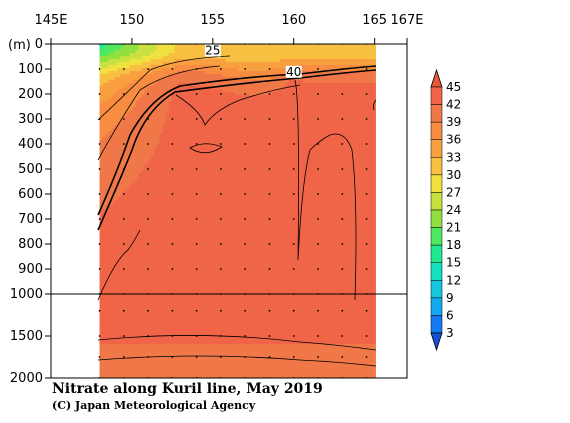 This screenshot has height=423, width=570. What do you see at coordinates (436, 342) in the screenshot?
I see `colorbar-min-arrow` at bounding box center [436, 342].